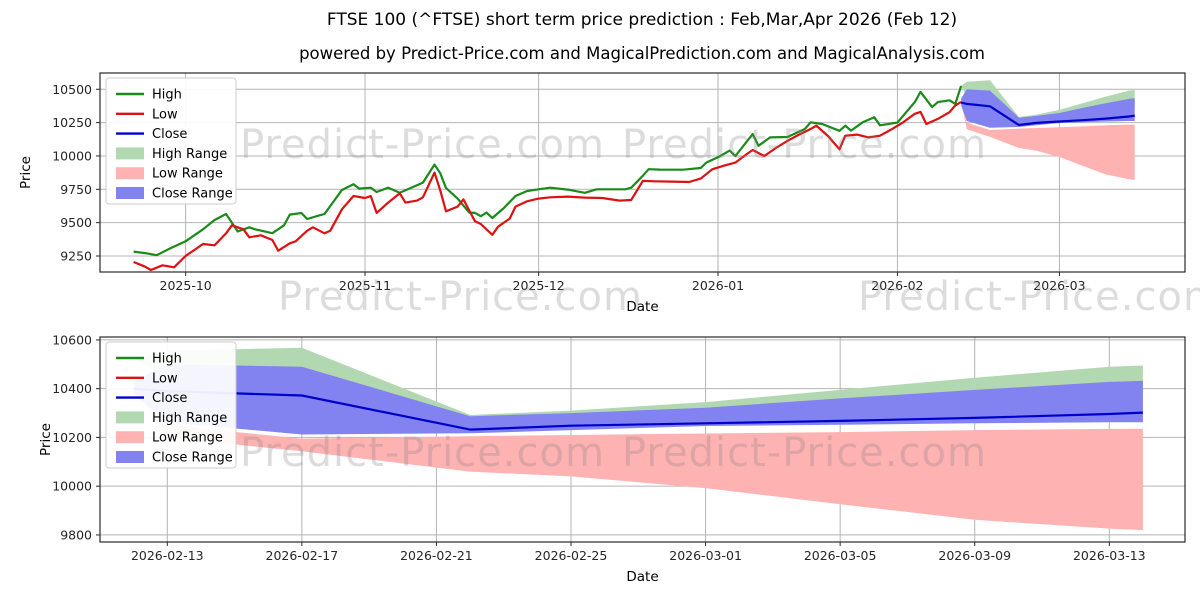 This screenshot has width=1200, height=600. Describe the element at coordinates (974, 555) in the screenshot. I see `svg-text: 2026-03-09` at that location.